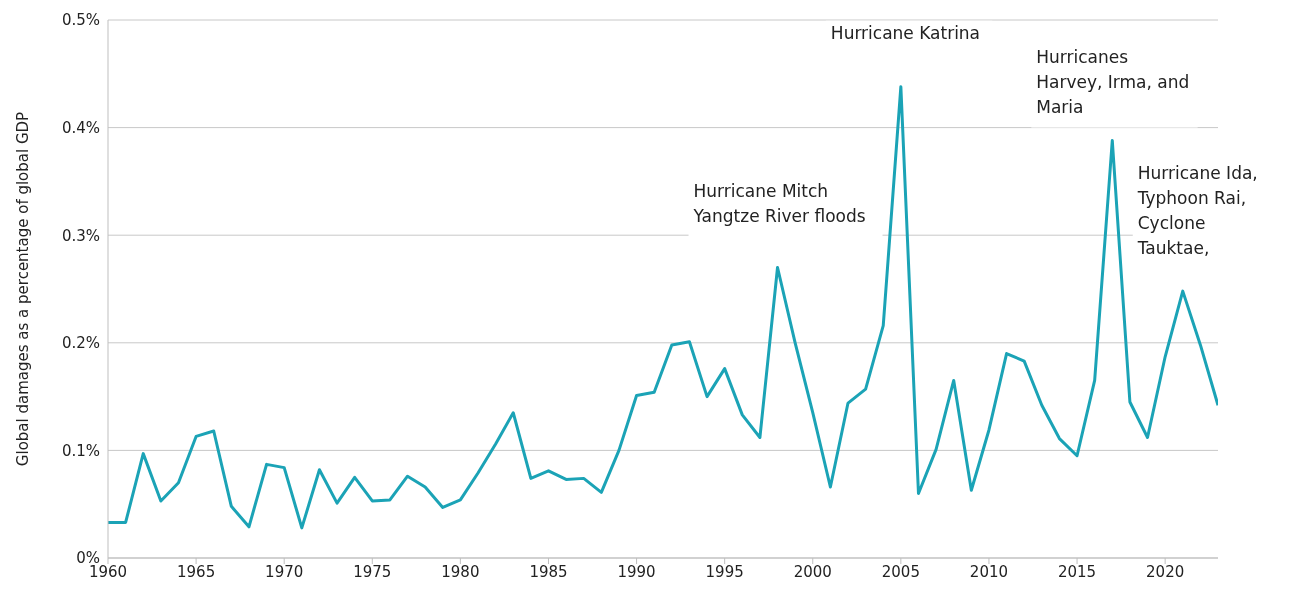 This screenshot has height=601, width=1291. Describe the element at coordinates (23, 289) in the screenshot. I see `y-axis-title: Global damages as a percentage of global GDP` at that location.